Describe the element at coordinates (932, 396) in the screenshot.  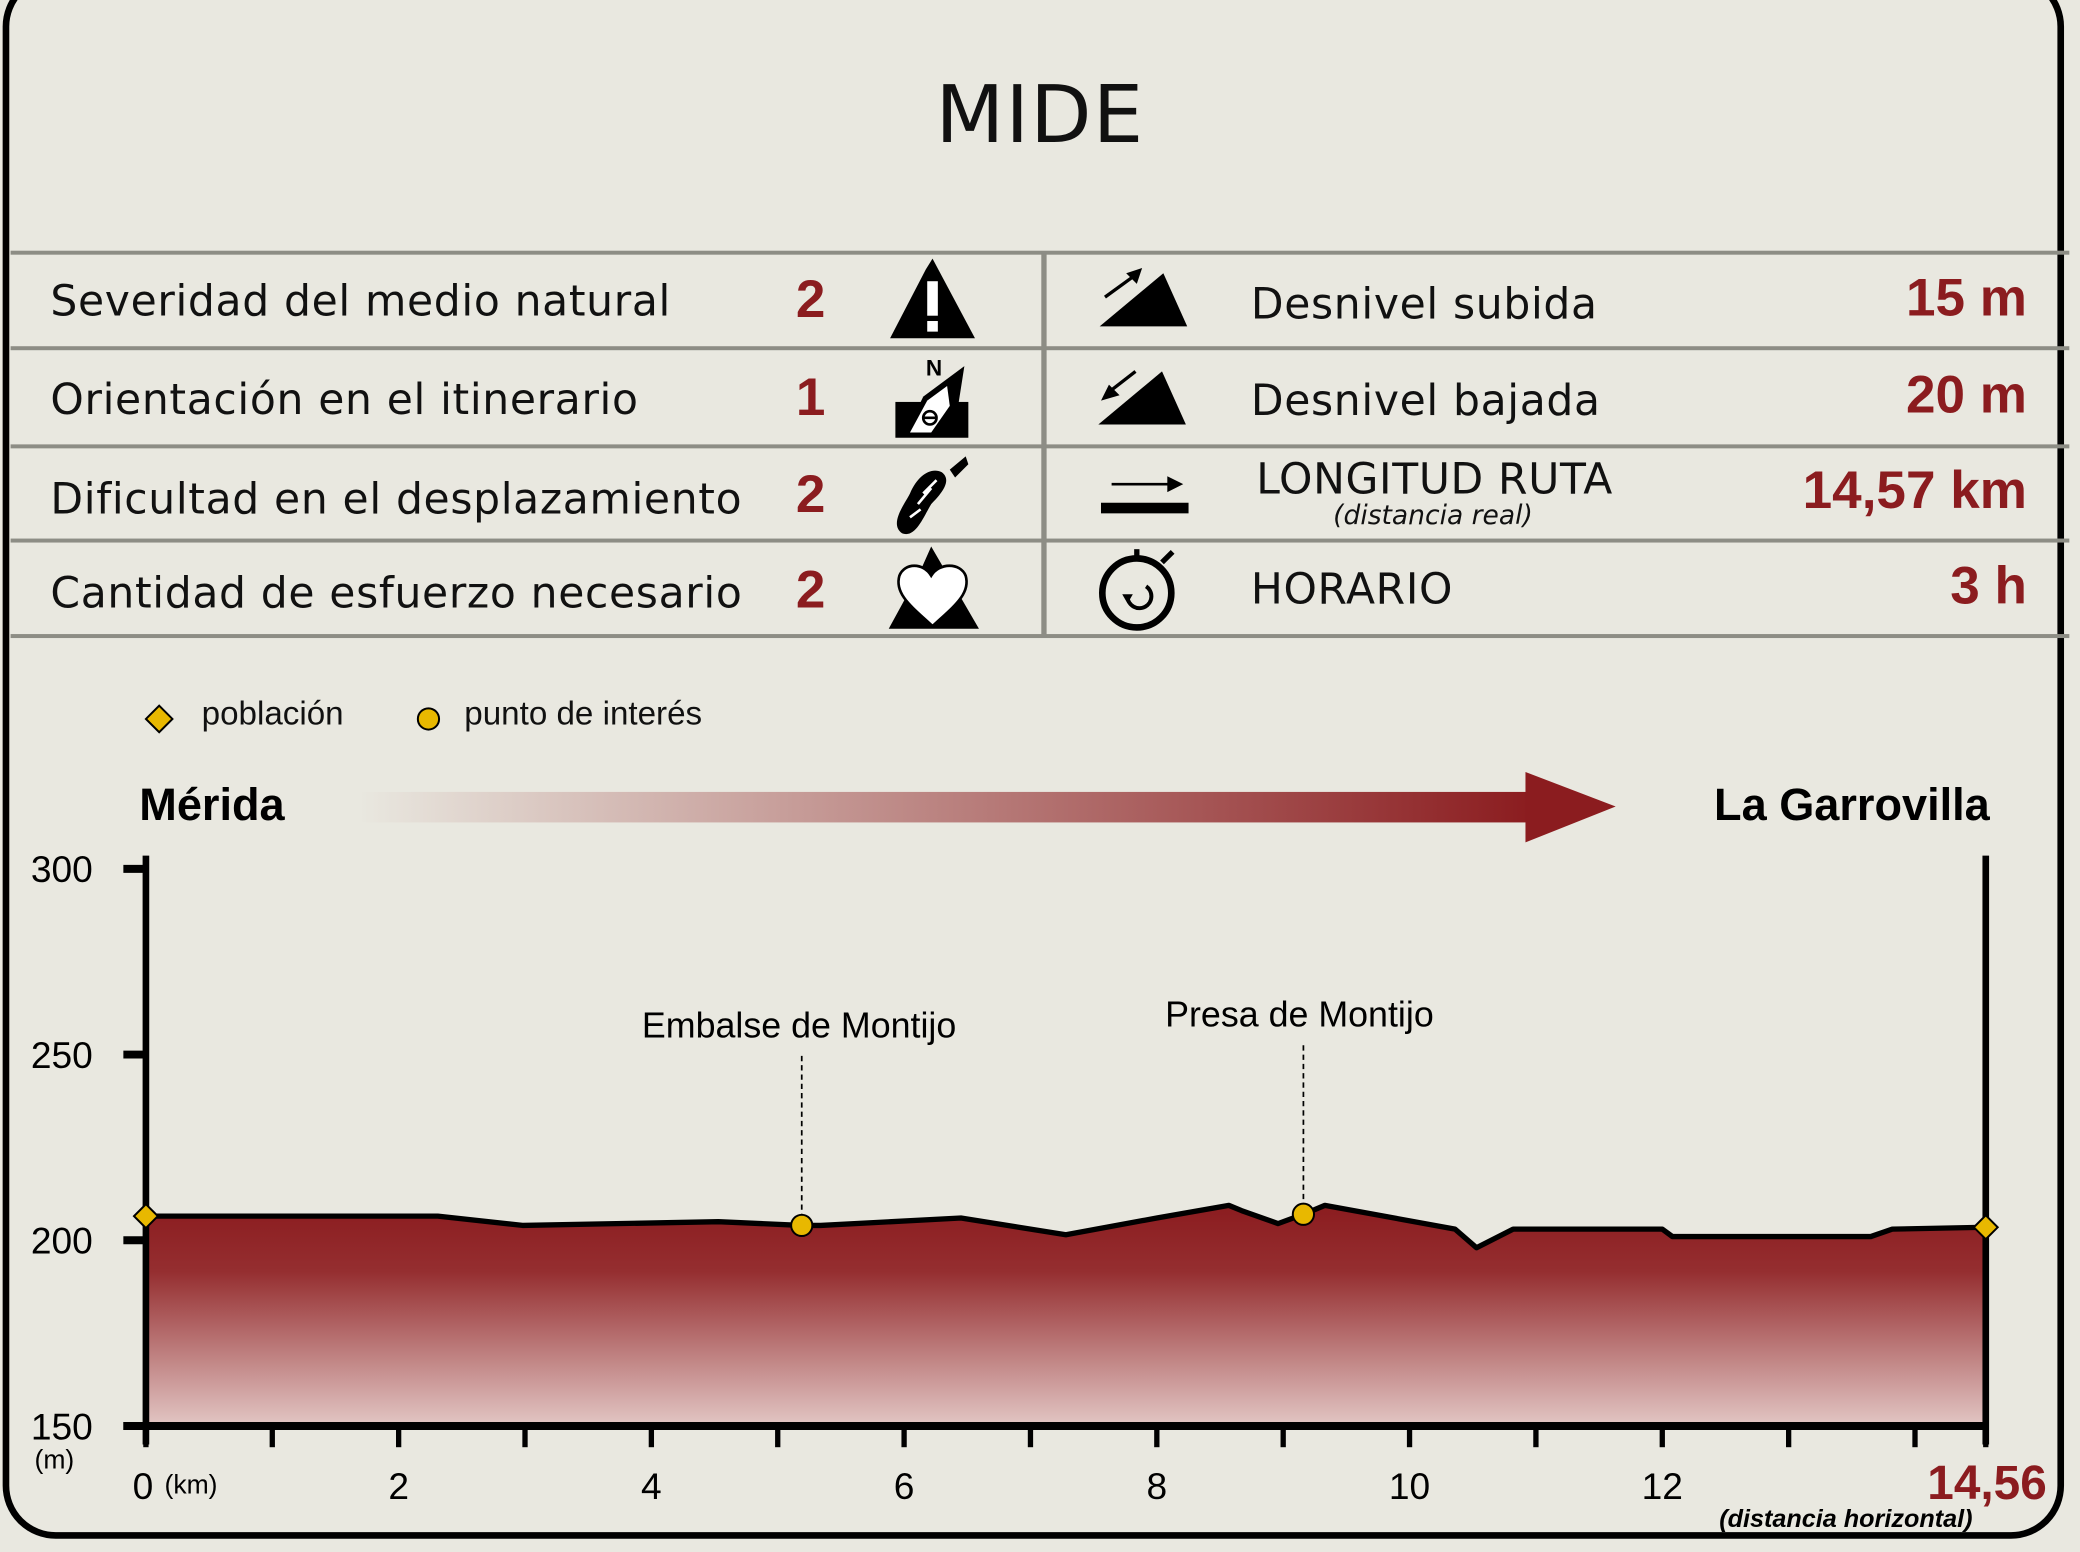
I see `compass-north-icon: N` at that location.